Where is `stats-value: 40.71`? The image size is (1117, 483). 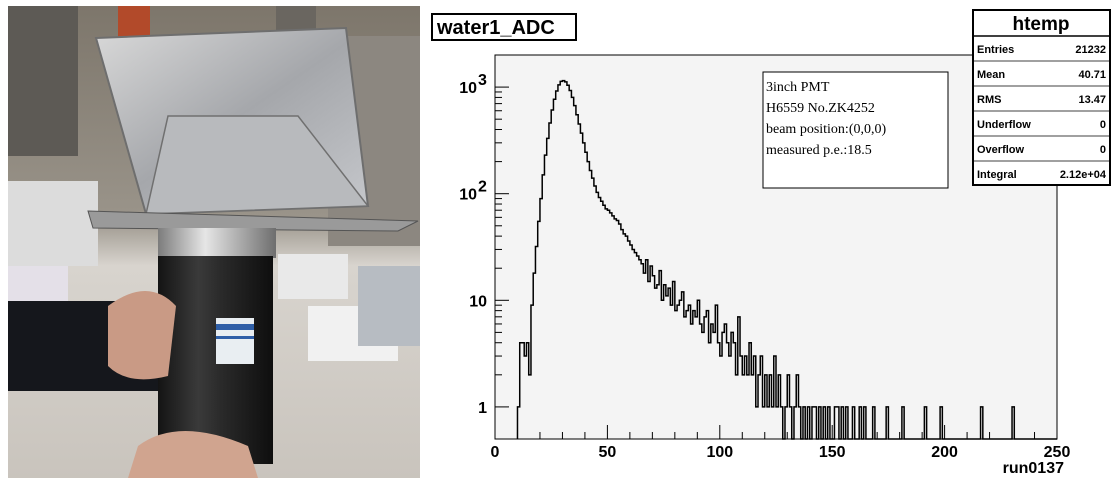 stats-value: 40.71 is located at coordinates (1092, 75).